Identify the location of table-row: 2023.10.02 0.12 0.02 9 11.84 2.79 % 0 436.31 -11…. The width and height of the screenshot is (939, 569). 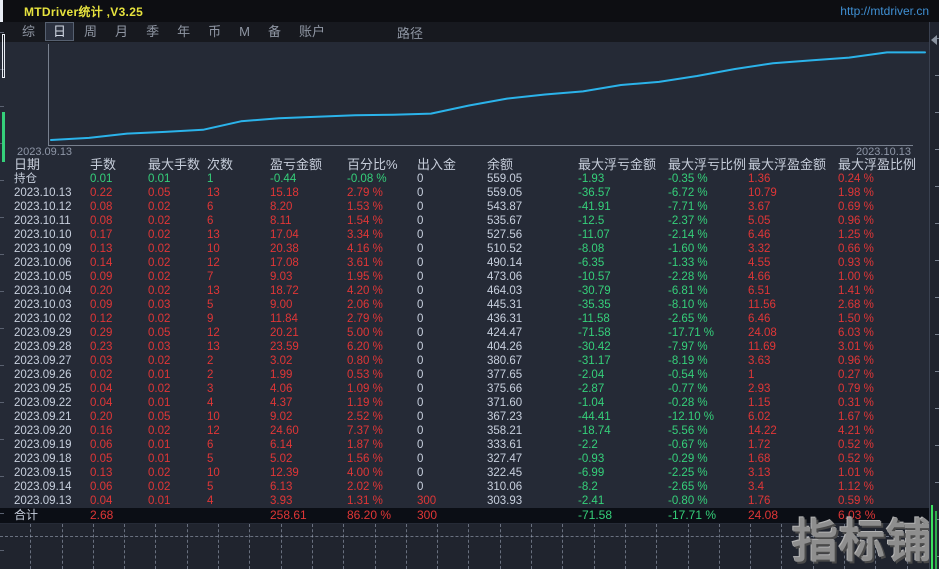
(465, 319).